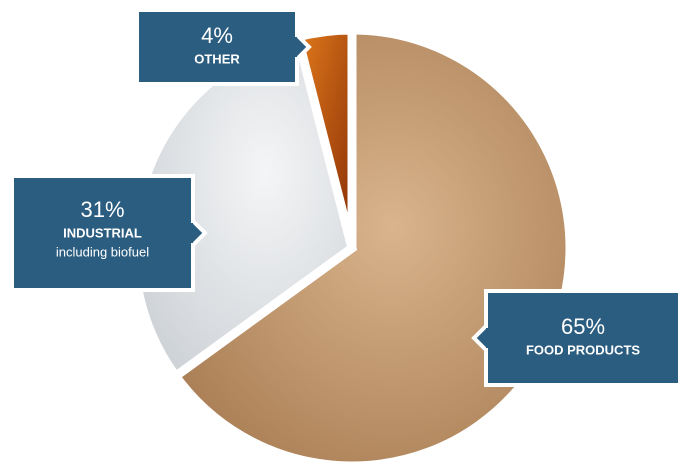  Describe the element at coordinates (583, 349) in the screenshot. I see `category-label: FOOD PRODUCTS` at that location.